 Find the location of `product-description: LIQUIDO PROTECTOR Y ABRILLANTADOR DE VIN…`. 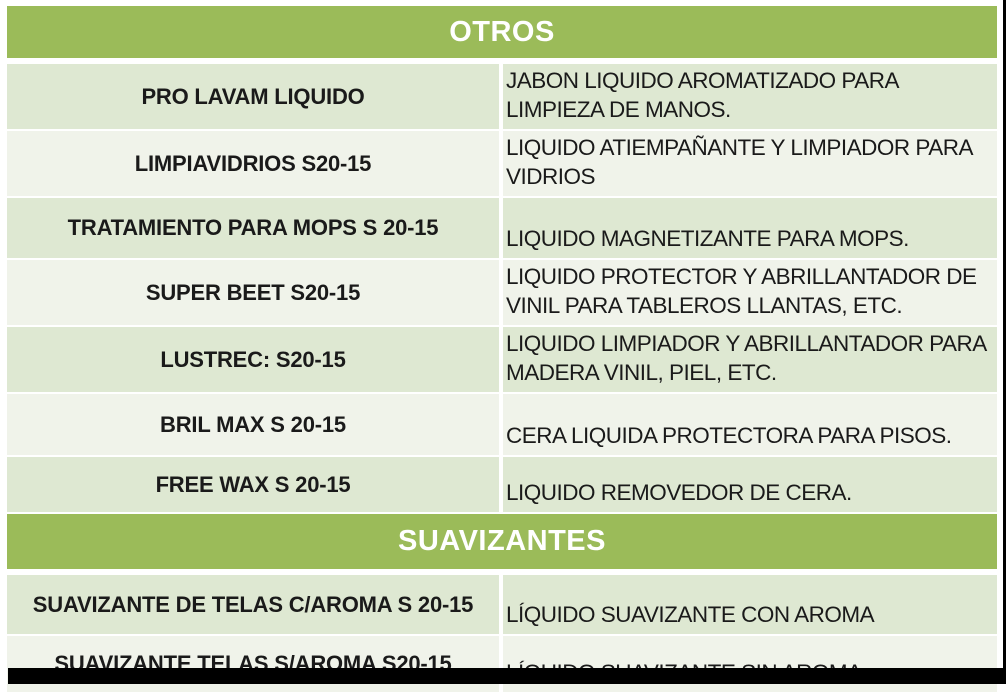

product-description: LIQUIDO PROTECTOR Y ABRILLANTADOR DE VIN… is located at coordinates (741, 291).